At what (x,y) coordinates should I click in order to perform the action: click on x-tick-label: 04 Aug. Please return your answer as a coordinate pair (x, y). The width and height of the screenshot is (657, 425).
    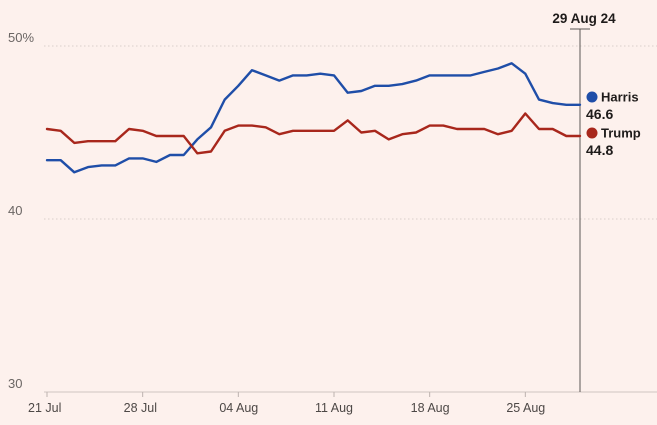
    Looking at the image, I should click on (238, 408).